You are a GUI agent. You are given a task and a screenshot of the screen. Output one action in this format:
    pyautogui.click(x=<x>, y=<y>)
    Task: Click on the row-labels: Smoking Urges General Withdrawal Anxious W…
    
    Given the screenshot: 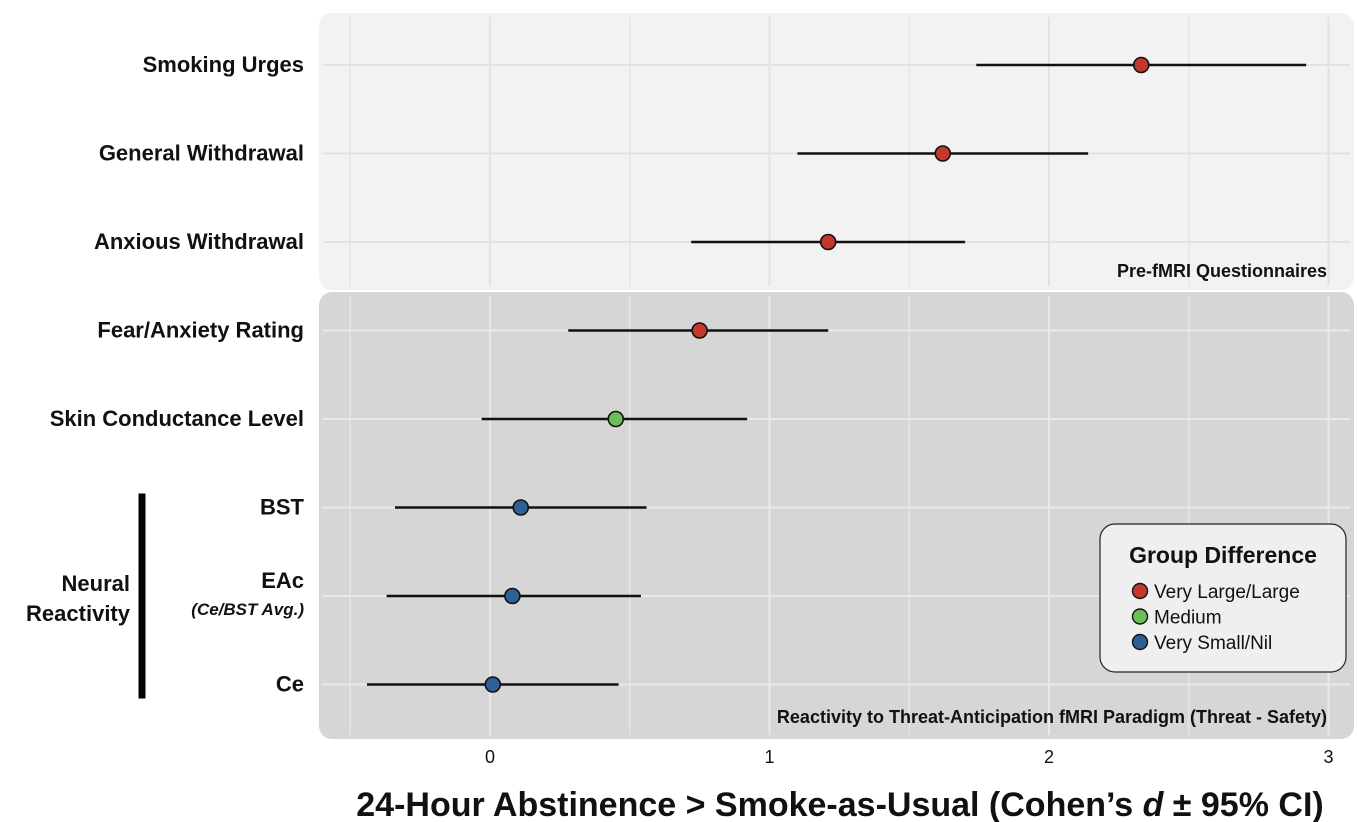 What is the action you would take?
    pyautogui.click(x=177, y=374)
    